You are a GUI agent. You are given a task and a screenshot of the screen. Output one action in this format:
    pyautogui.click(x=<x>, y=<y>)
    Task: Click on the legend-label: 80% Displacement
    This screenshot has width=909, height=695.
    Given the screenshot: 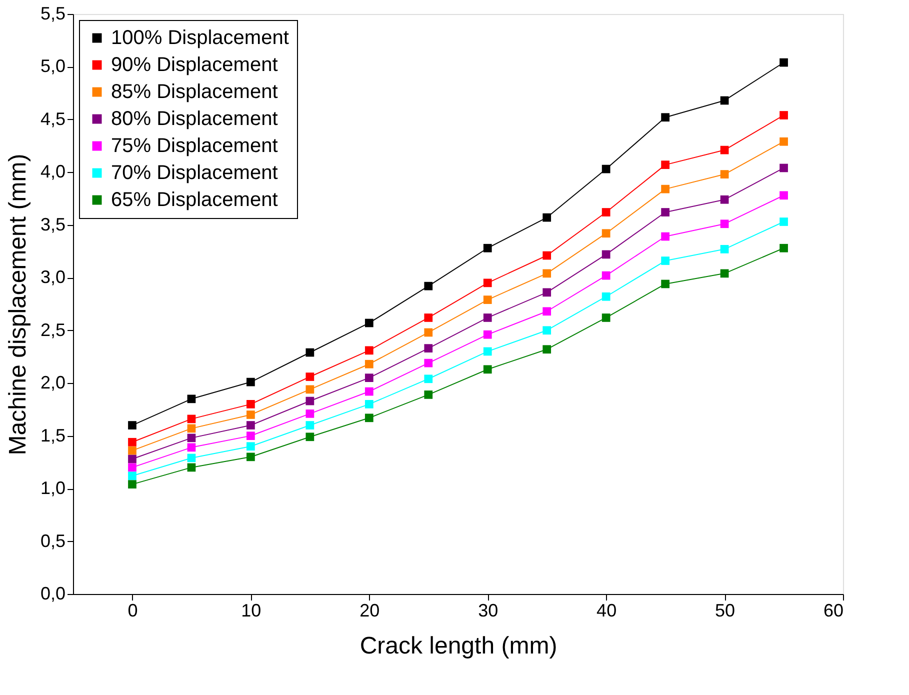 What is the action you would take?
    pyautogui.click(x=194, y=119)
    